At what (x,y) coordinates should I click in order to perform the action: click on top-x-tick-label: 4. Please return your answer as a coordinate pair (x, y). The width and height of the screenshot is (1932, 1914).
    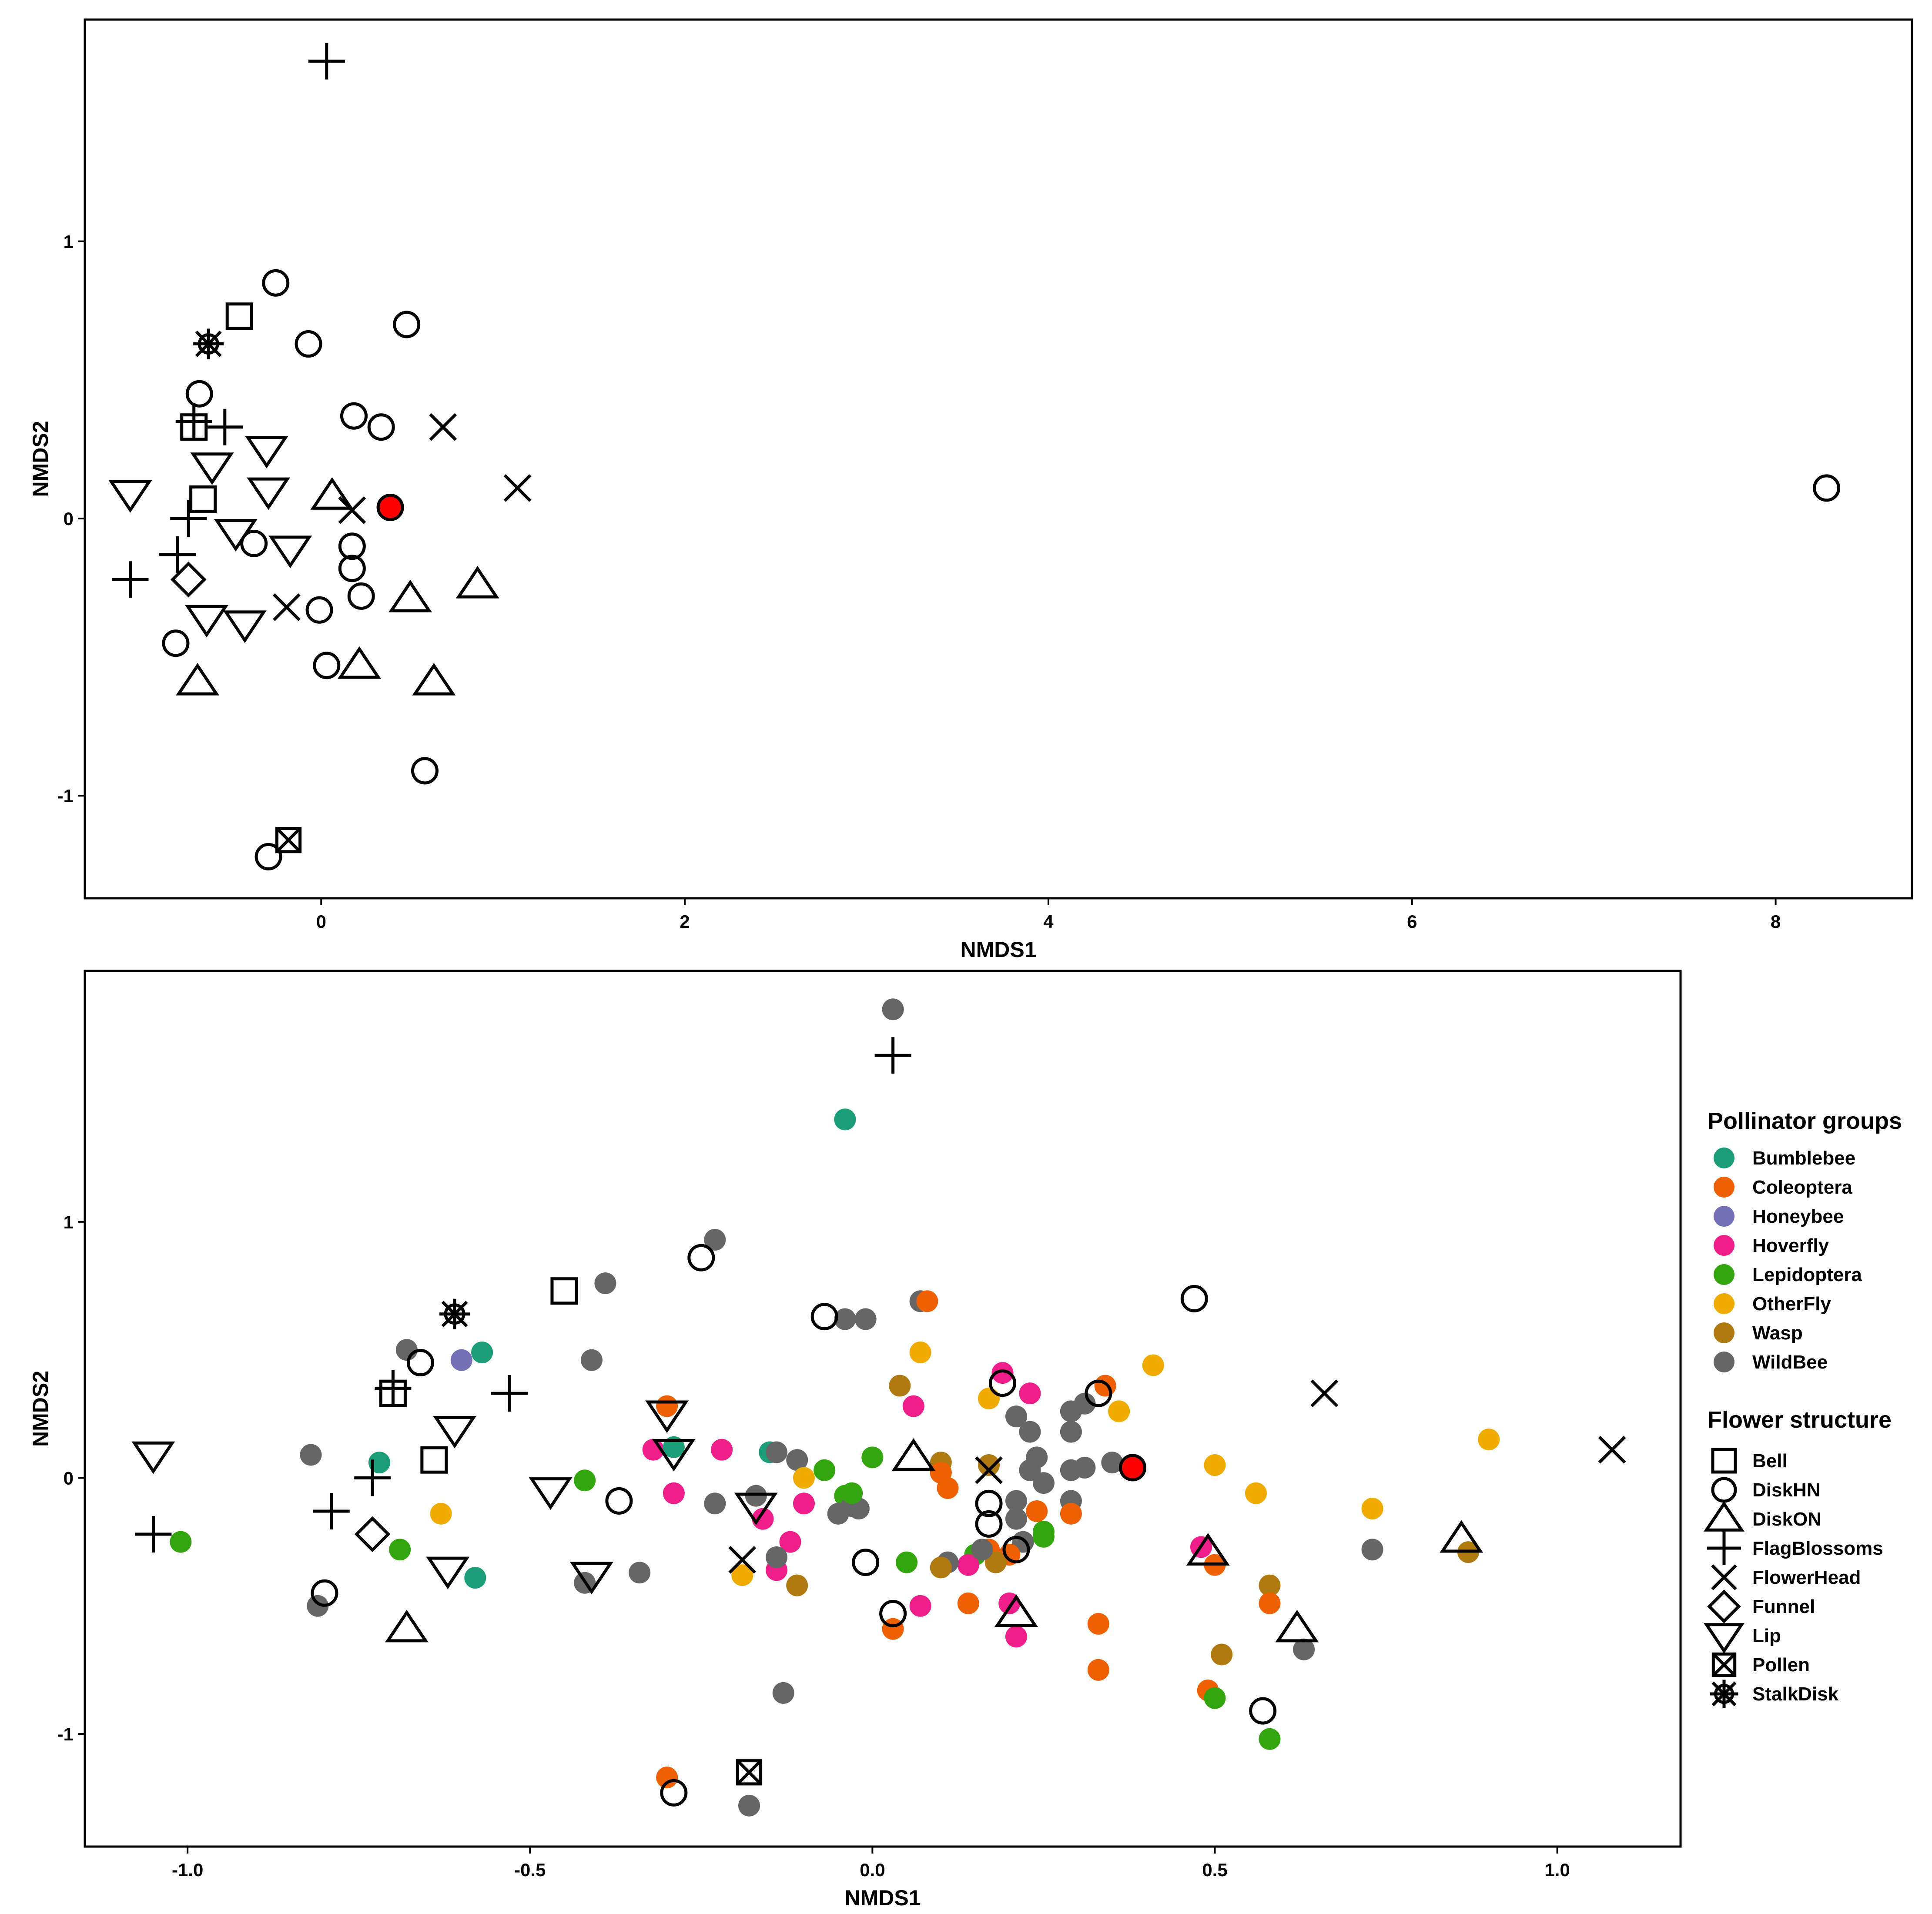
    Looking at the image, I should click on (1048, 921).